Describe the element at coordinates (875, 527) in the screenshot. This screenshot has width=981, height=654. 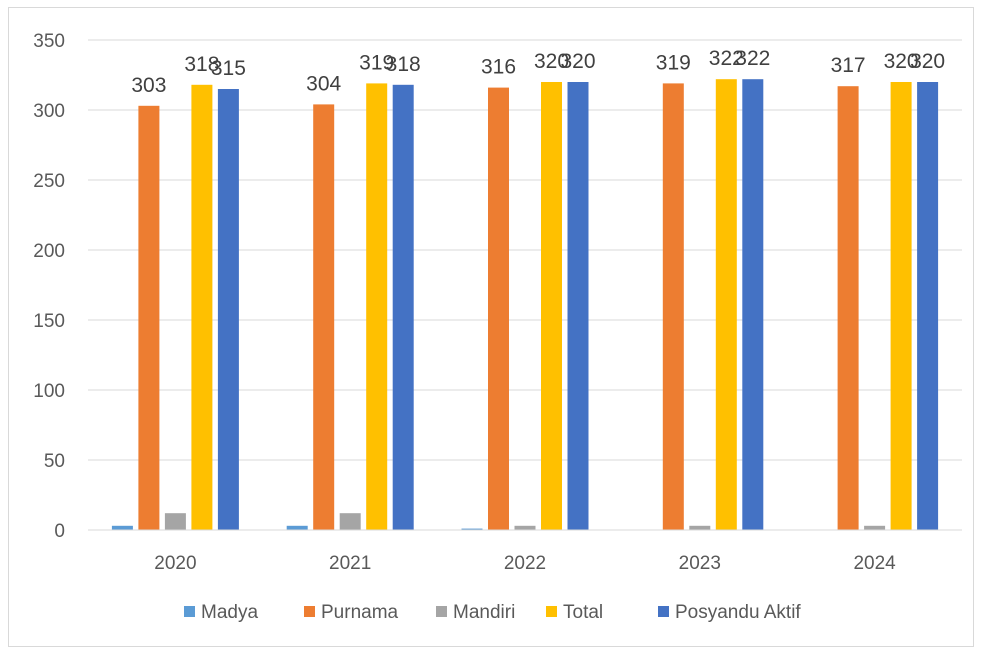
I see `bar-mandiri-2024` at that location.